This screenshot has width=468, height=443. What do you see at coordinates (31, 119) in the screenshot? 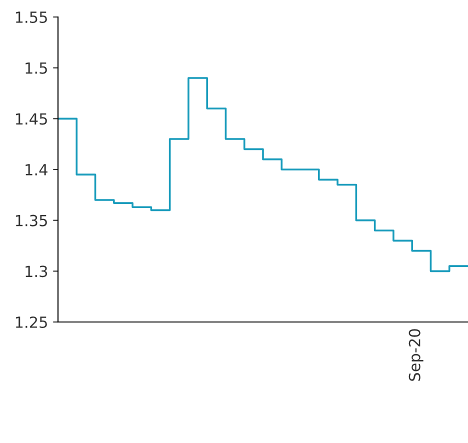
I see `y-tick-label: 1.45` at bounding box center [31, 119].